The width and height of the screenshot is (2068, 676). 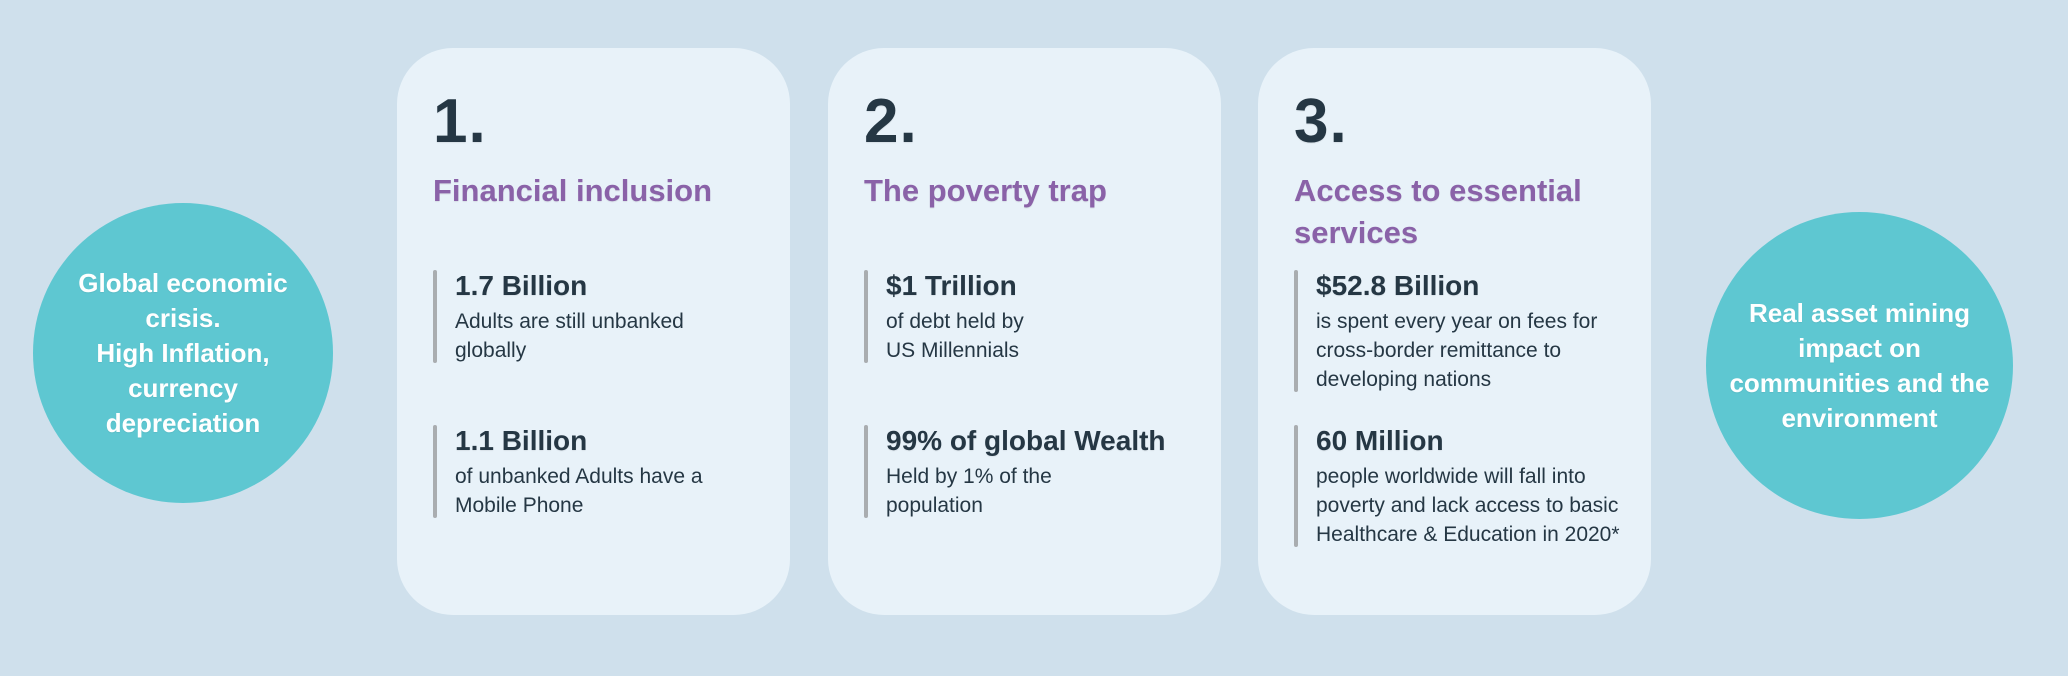 What do you see at coordinates (969, 491) in the screenshot?
I see `stat-description: Held by 1% of the population` at bounding box center [969, 491].